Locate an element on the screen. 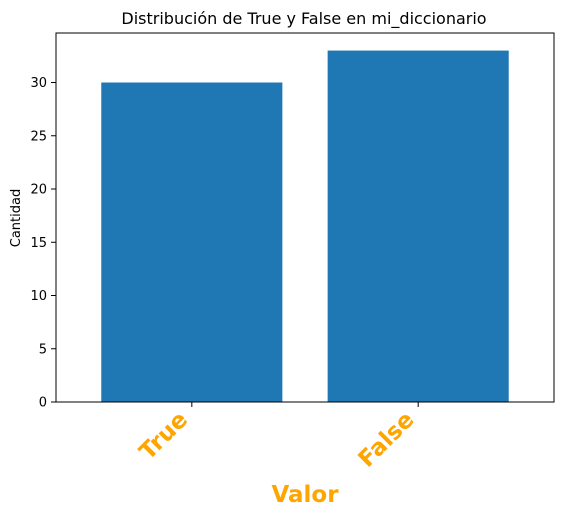  x-axis-label: Valor is located at coordinates (305, 495).